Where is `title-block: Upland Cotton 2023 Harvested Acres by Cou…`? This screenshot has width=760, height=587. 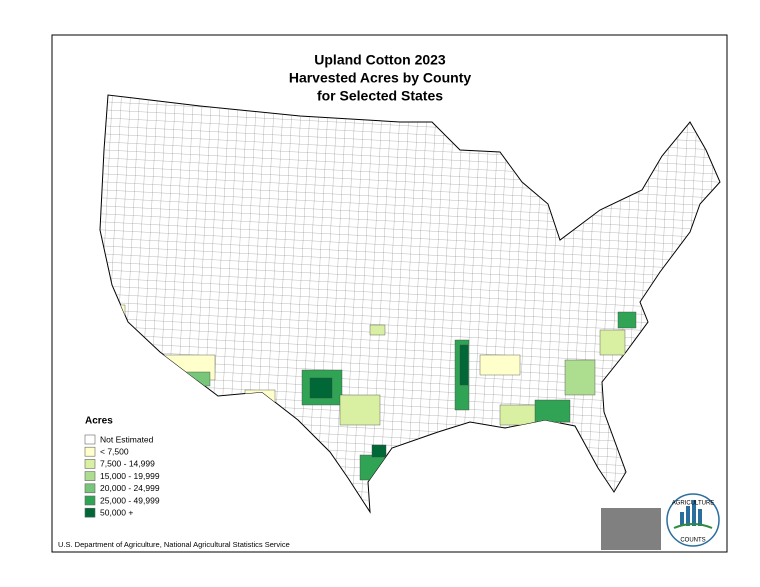 title-block: Upland Cotton 2023 Harvested Acres by Cou… is located at coordinates (380, 78).